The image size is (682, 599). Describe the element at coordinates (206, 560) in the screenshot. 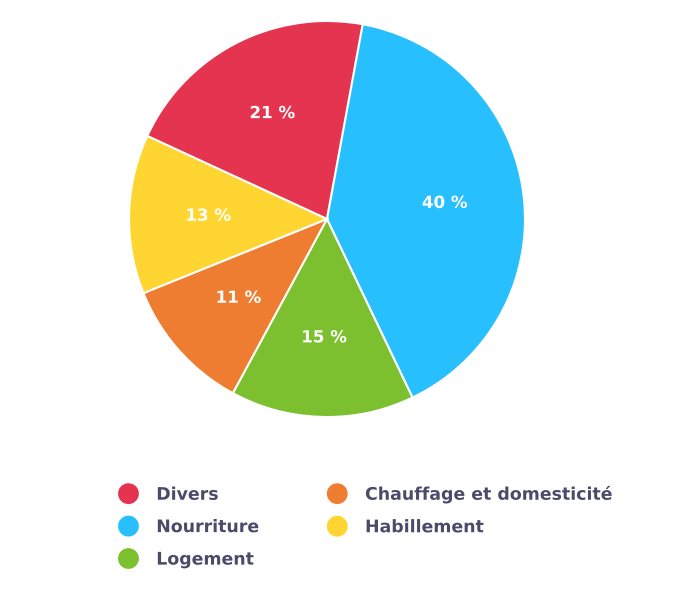

I see `legend-label: Logement` at that location.